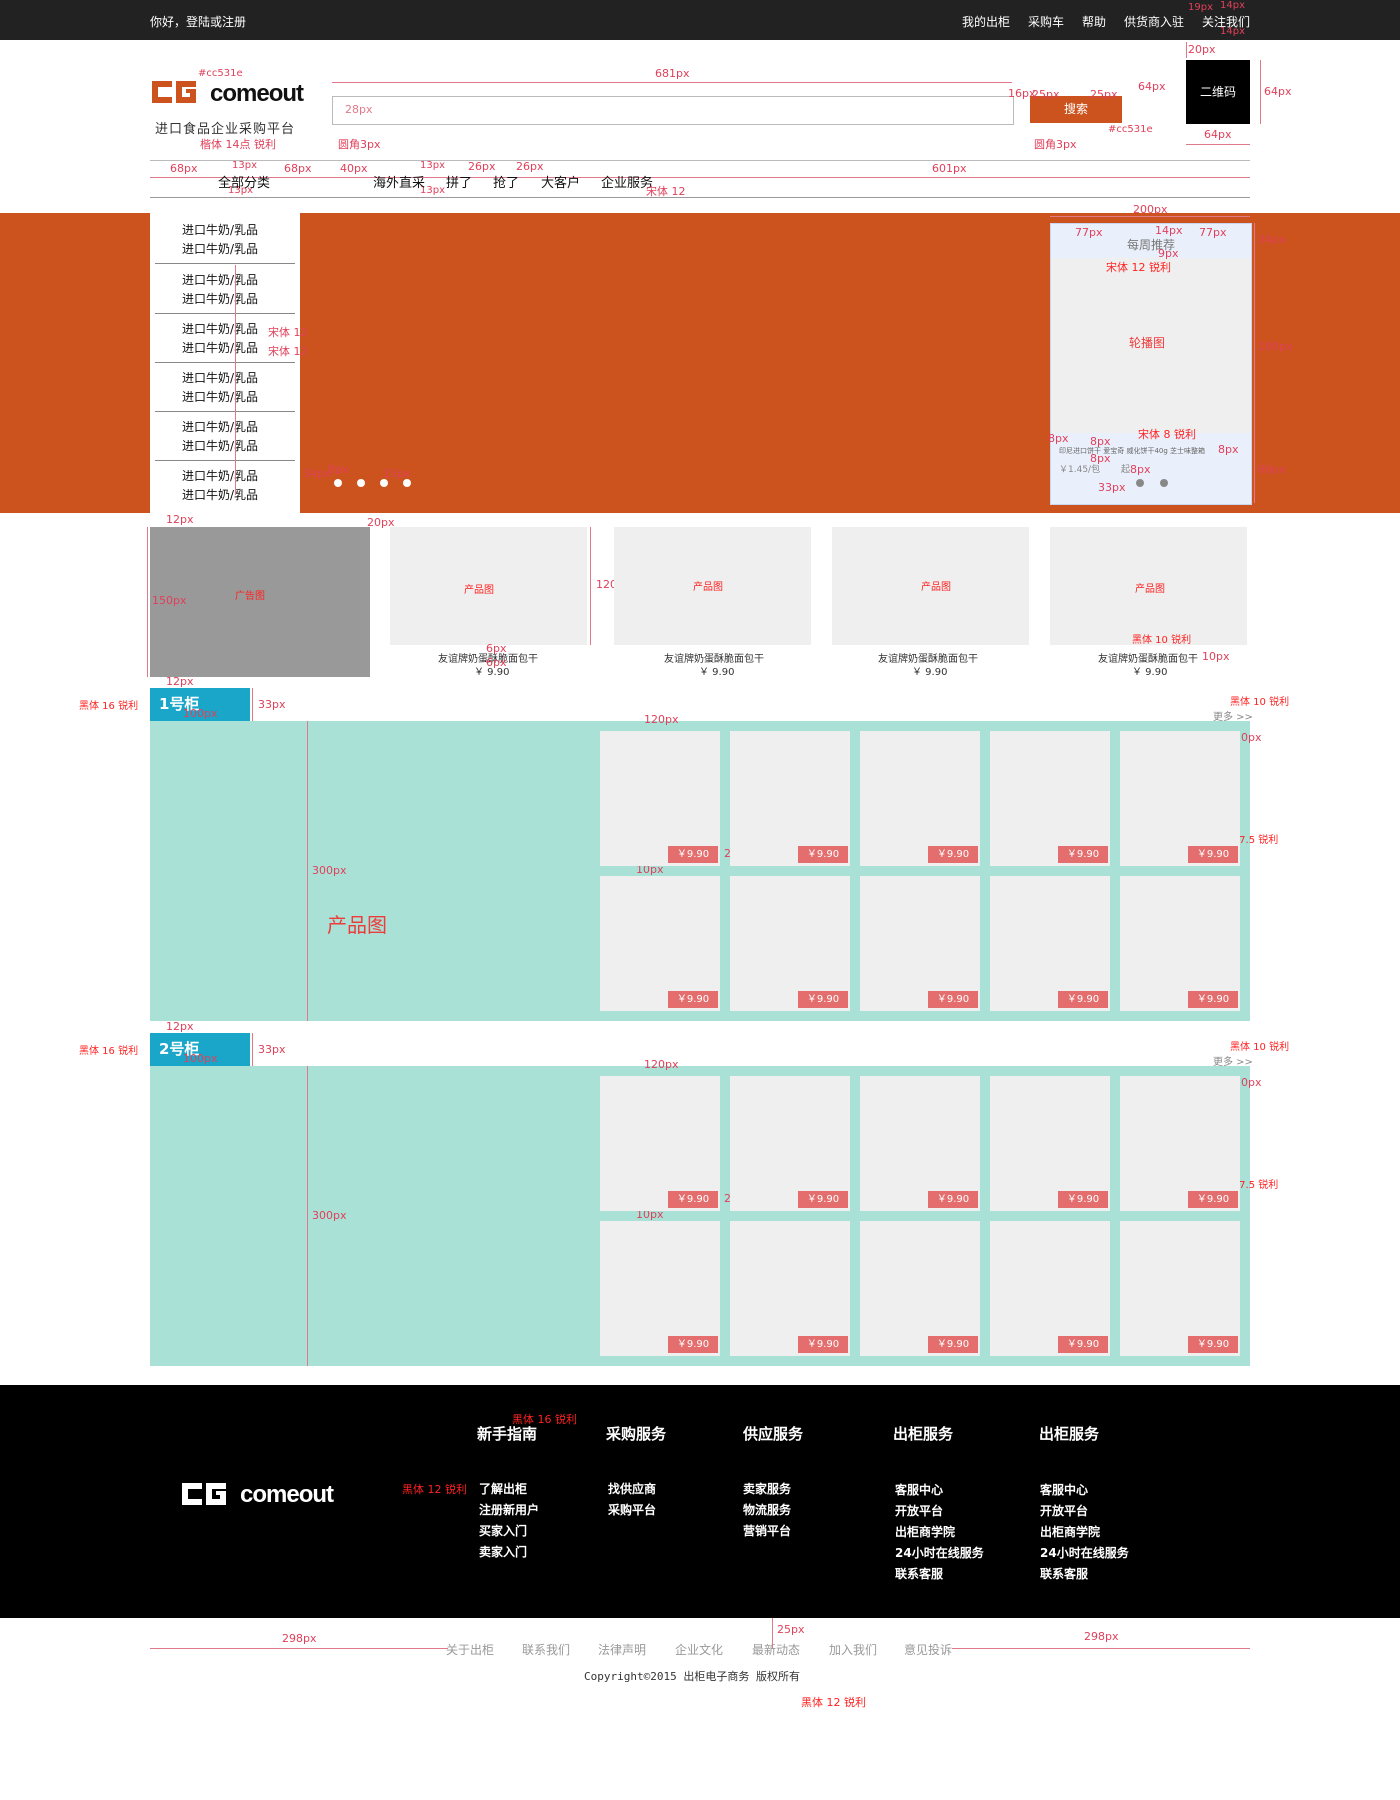 The image size is (1400, 1800). Describe the element at coordinates (509, 1510) in the screenshot. I see `footer-link: 注册新用户` at that location.